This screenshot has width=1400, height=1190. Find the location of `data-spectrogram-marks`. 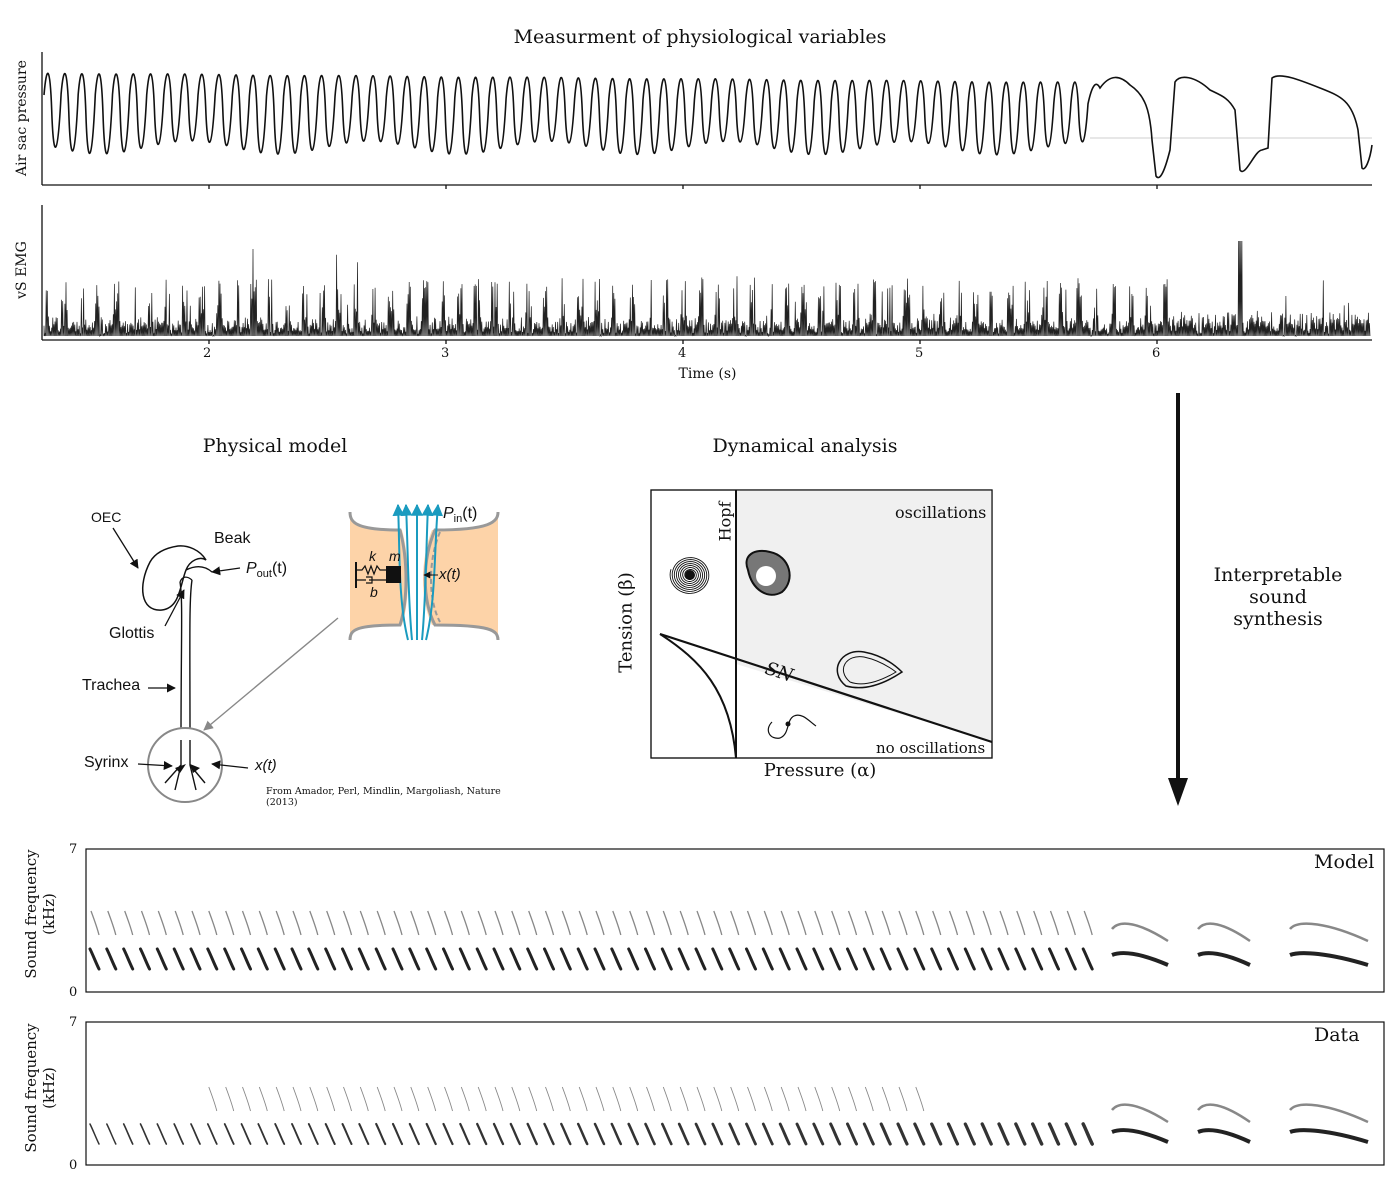

data-spectrogram-marks is located at coordinates (729, 1116).